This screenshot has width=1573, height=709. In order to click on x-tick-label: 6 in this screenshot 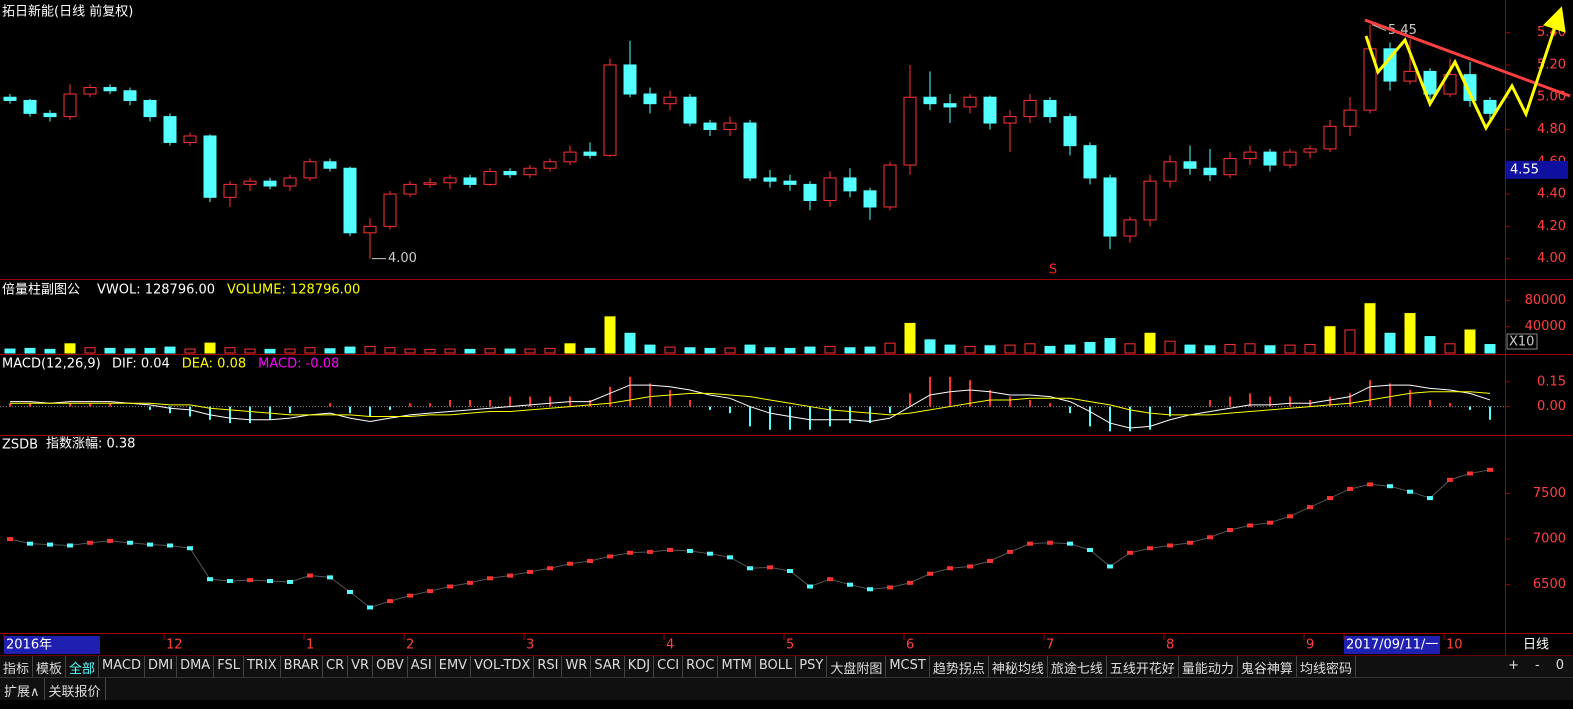, I will do `click(910, 645)`.